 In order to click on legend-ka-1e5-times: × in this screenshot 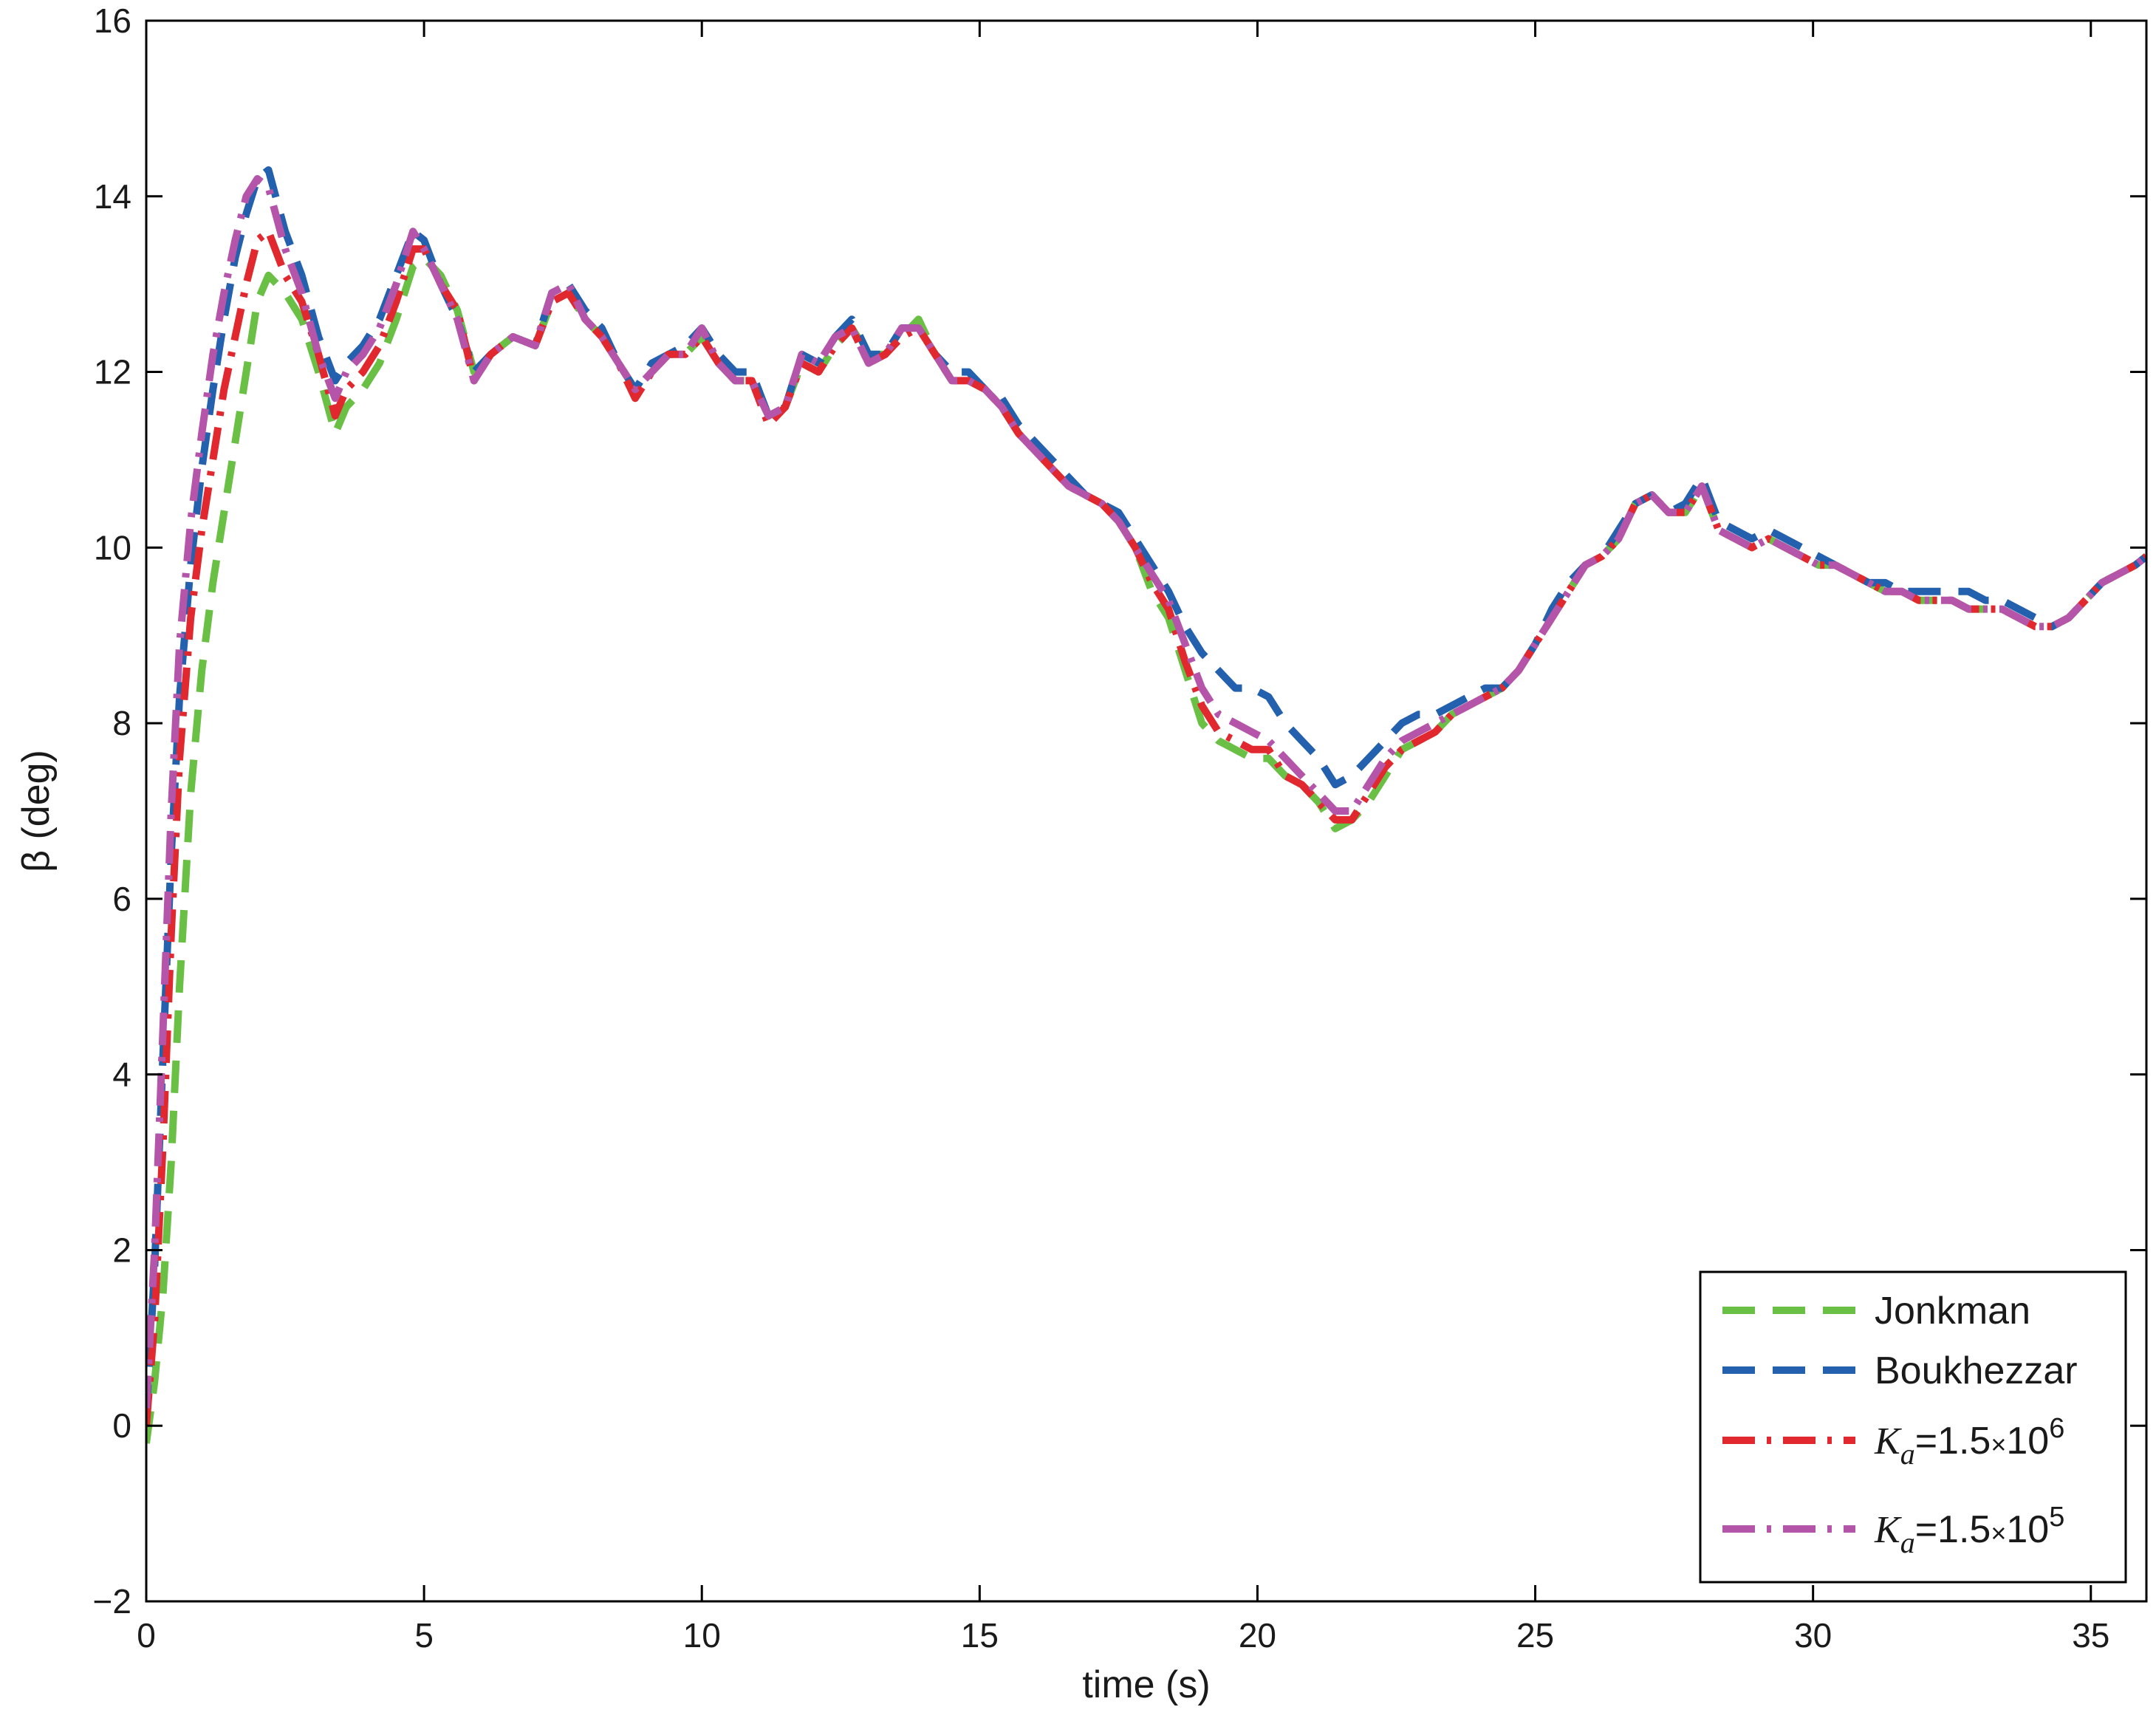, I will do `click(1998, 1533)`.